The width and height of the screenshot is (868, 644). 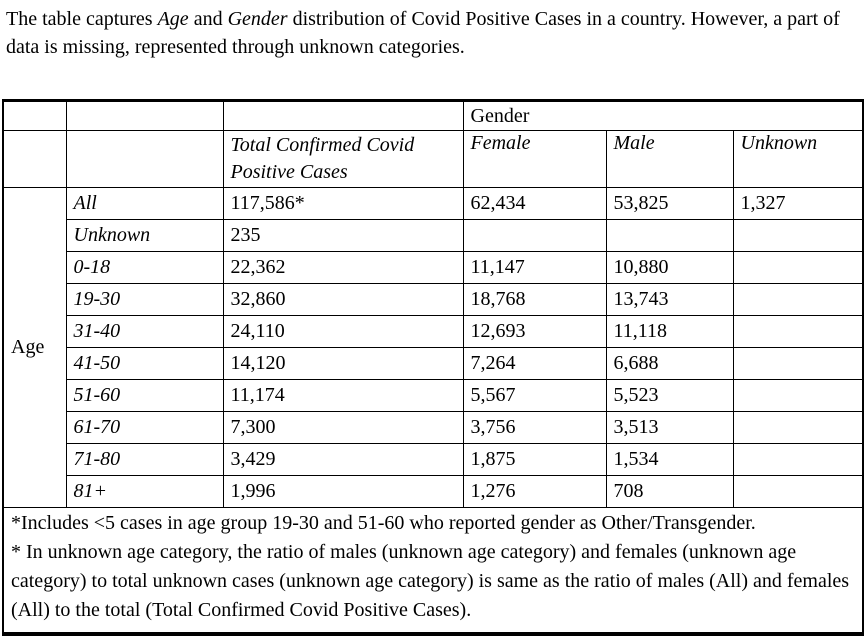 What do you see at coordinates (669, 203) in the screenshot?
I see `male-value: 53,825` at bounding box center [669, 203].